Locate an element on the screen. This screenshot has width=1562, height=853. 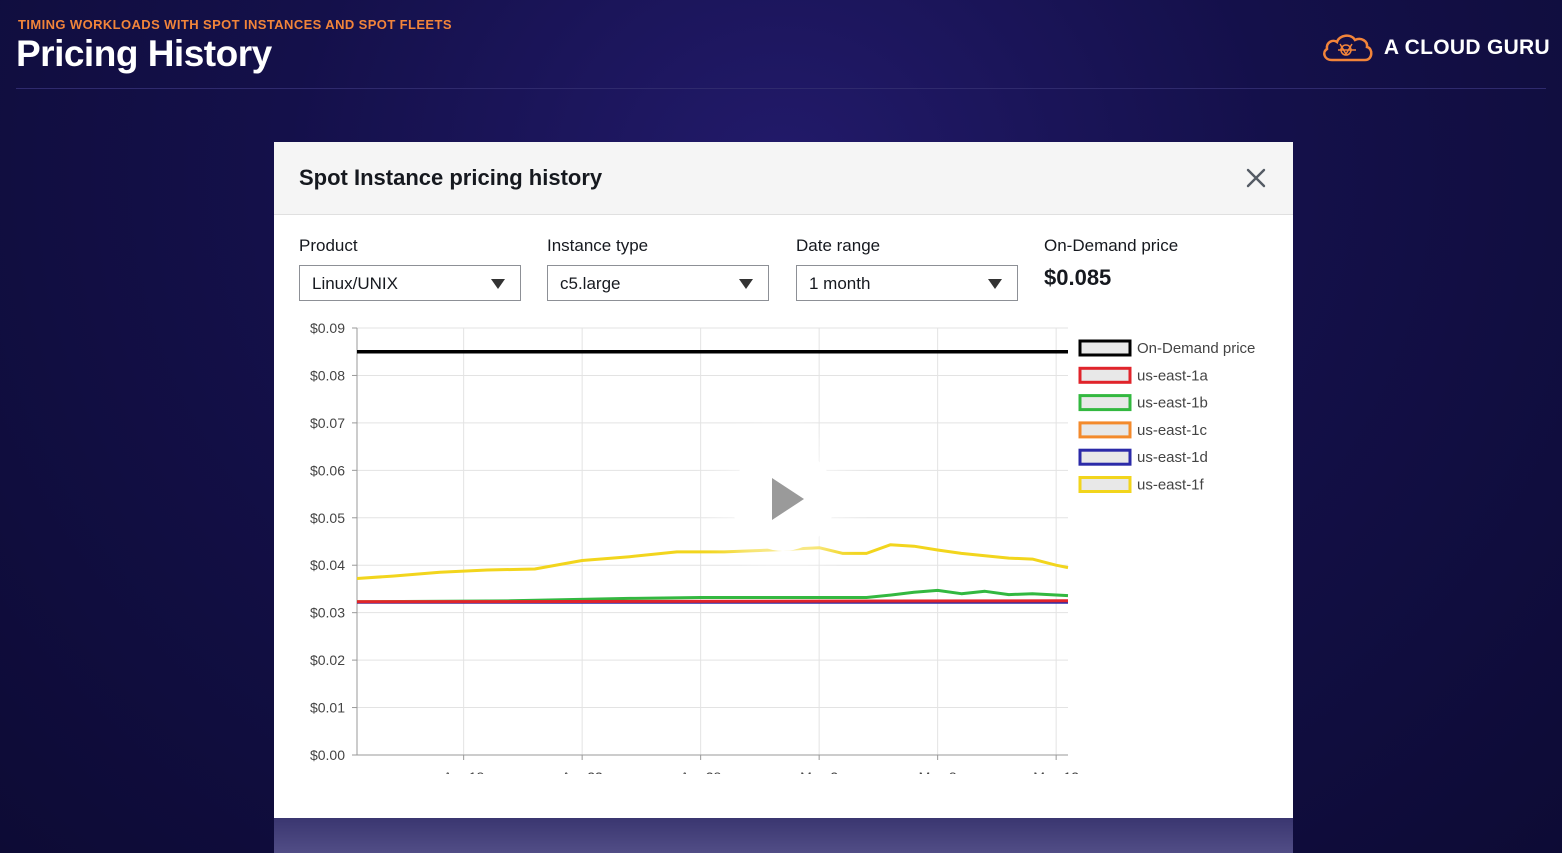
bottom-band is located at coordinates (783, 835).